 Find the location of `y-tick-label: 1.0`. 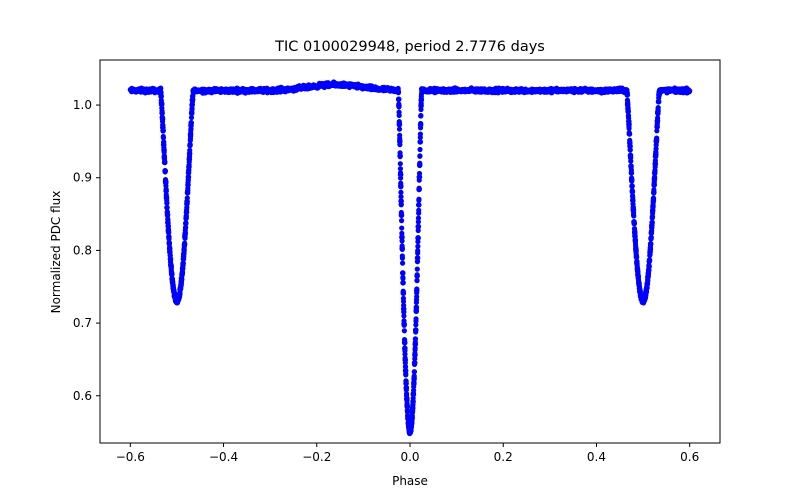

y-tick-label: 1.0 is located at coordinates (82, 105).